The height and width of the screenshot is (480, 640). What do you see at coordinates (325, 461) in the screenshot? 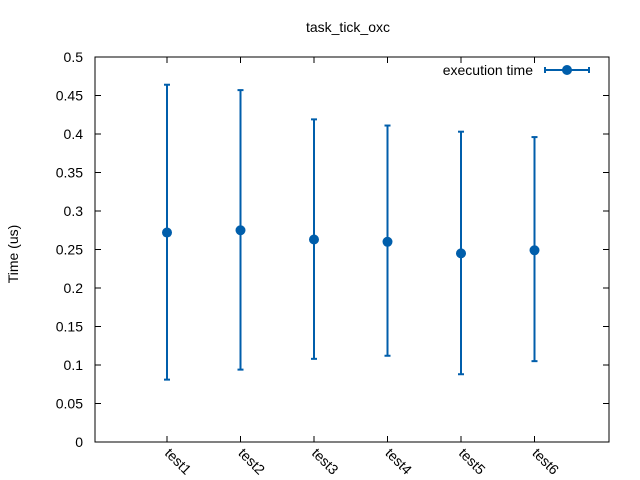
I see `x-tick-label: test3` at bounding box center [325, 461].